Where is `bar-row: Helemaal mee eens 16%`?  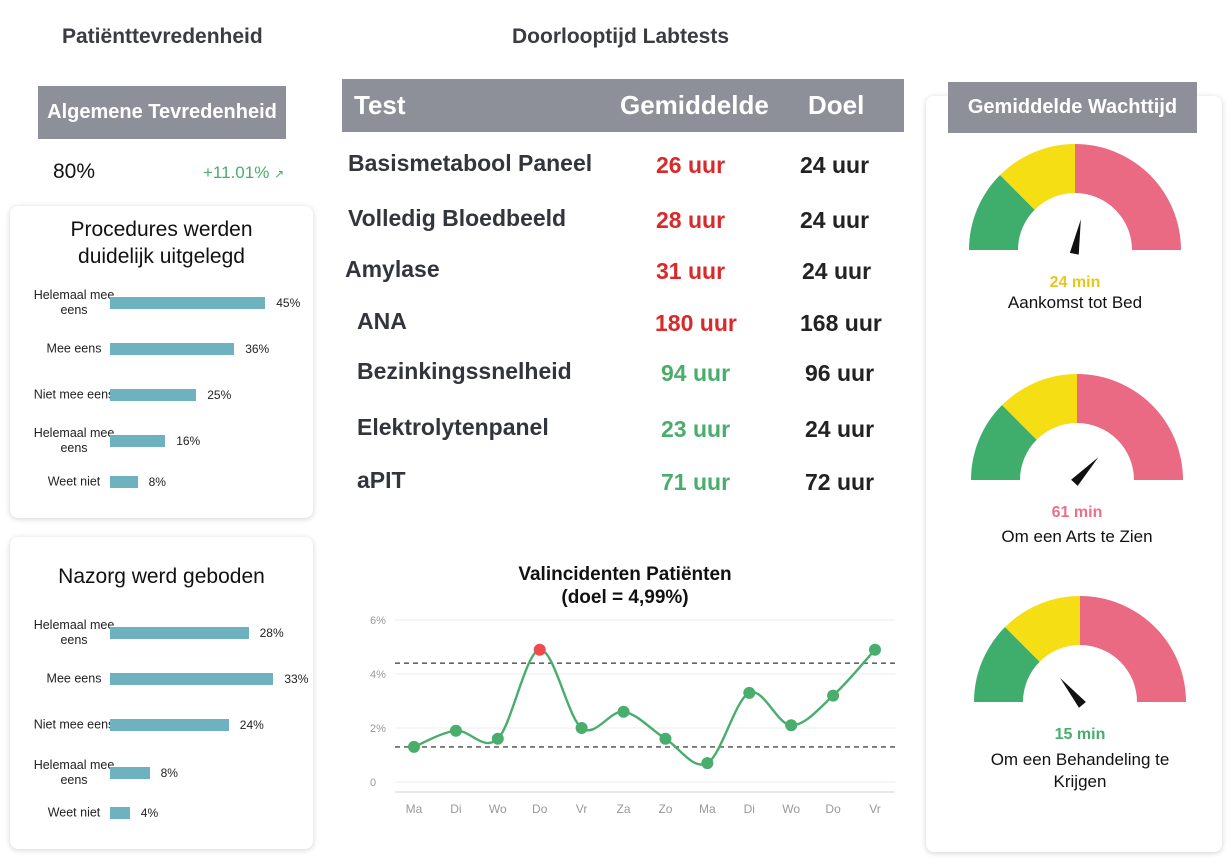
bar-row: Helemaal mee eens 16% is located at coordinates (161, 441).